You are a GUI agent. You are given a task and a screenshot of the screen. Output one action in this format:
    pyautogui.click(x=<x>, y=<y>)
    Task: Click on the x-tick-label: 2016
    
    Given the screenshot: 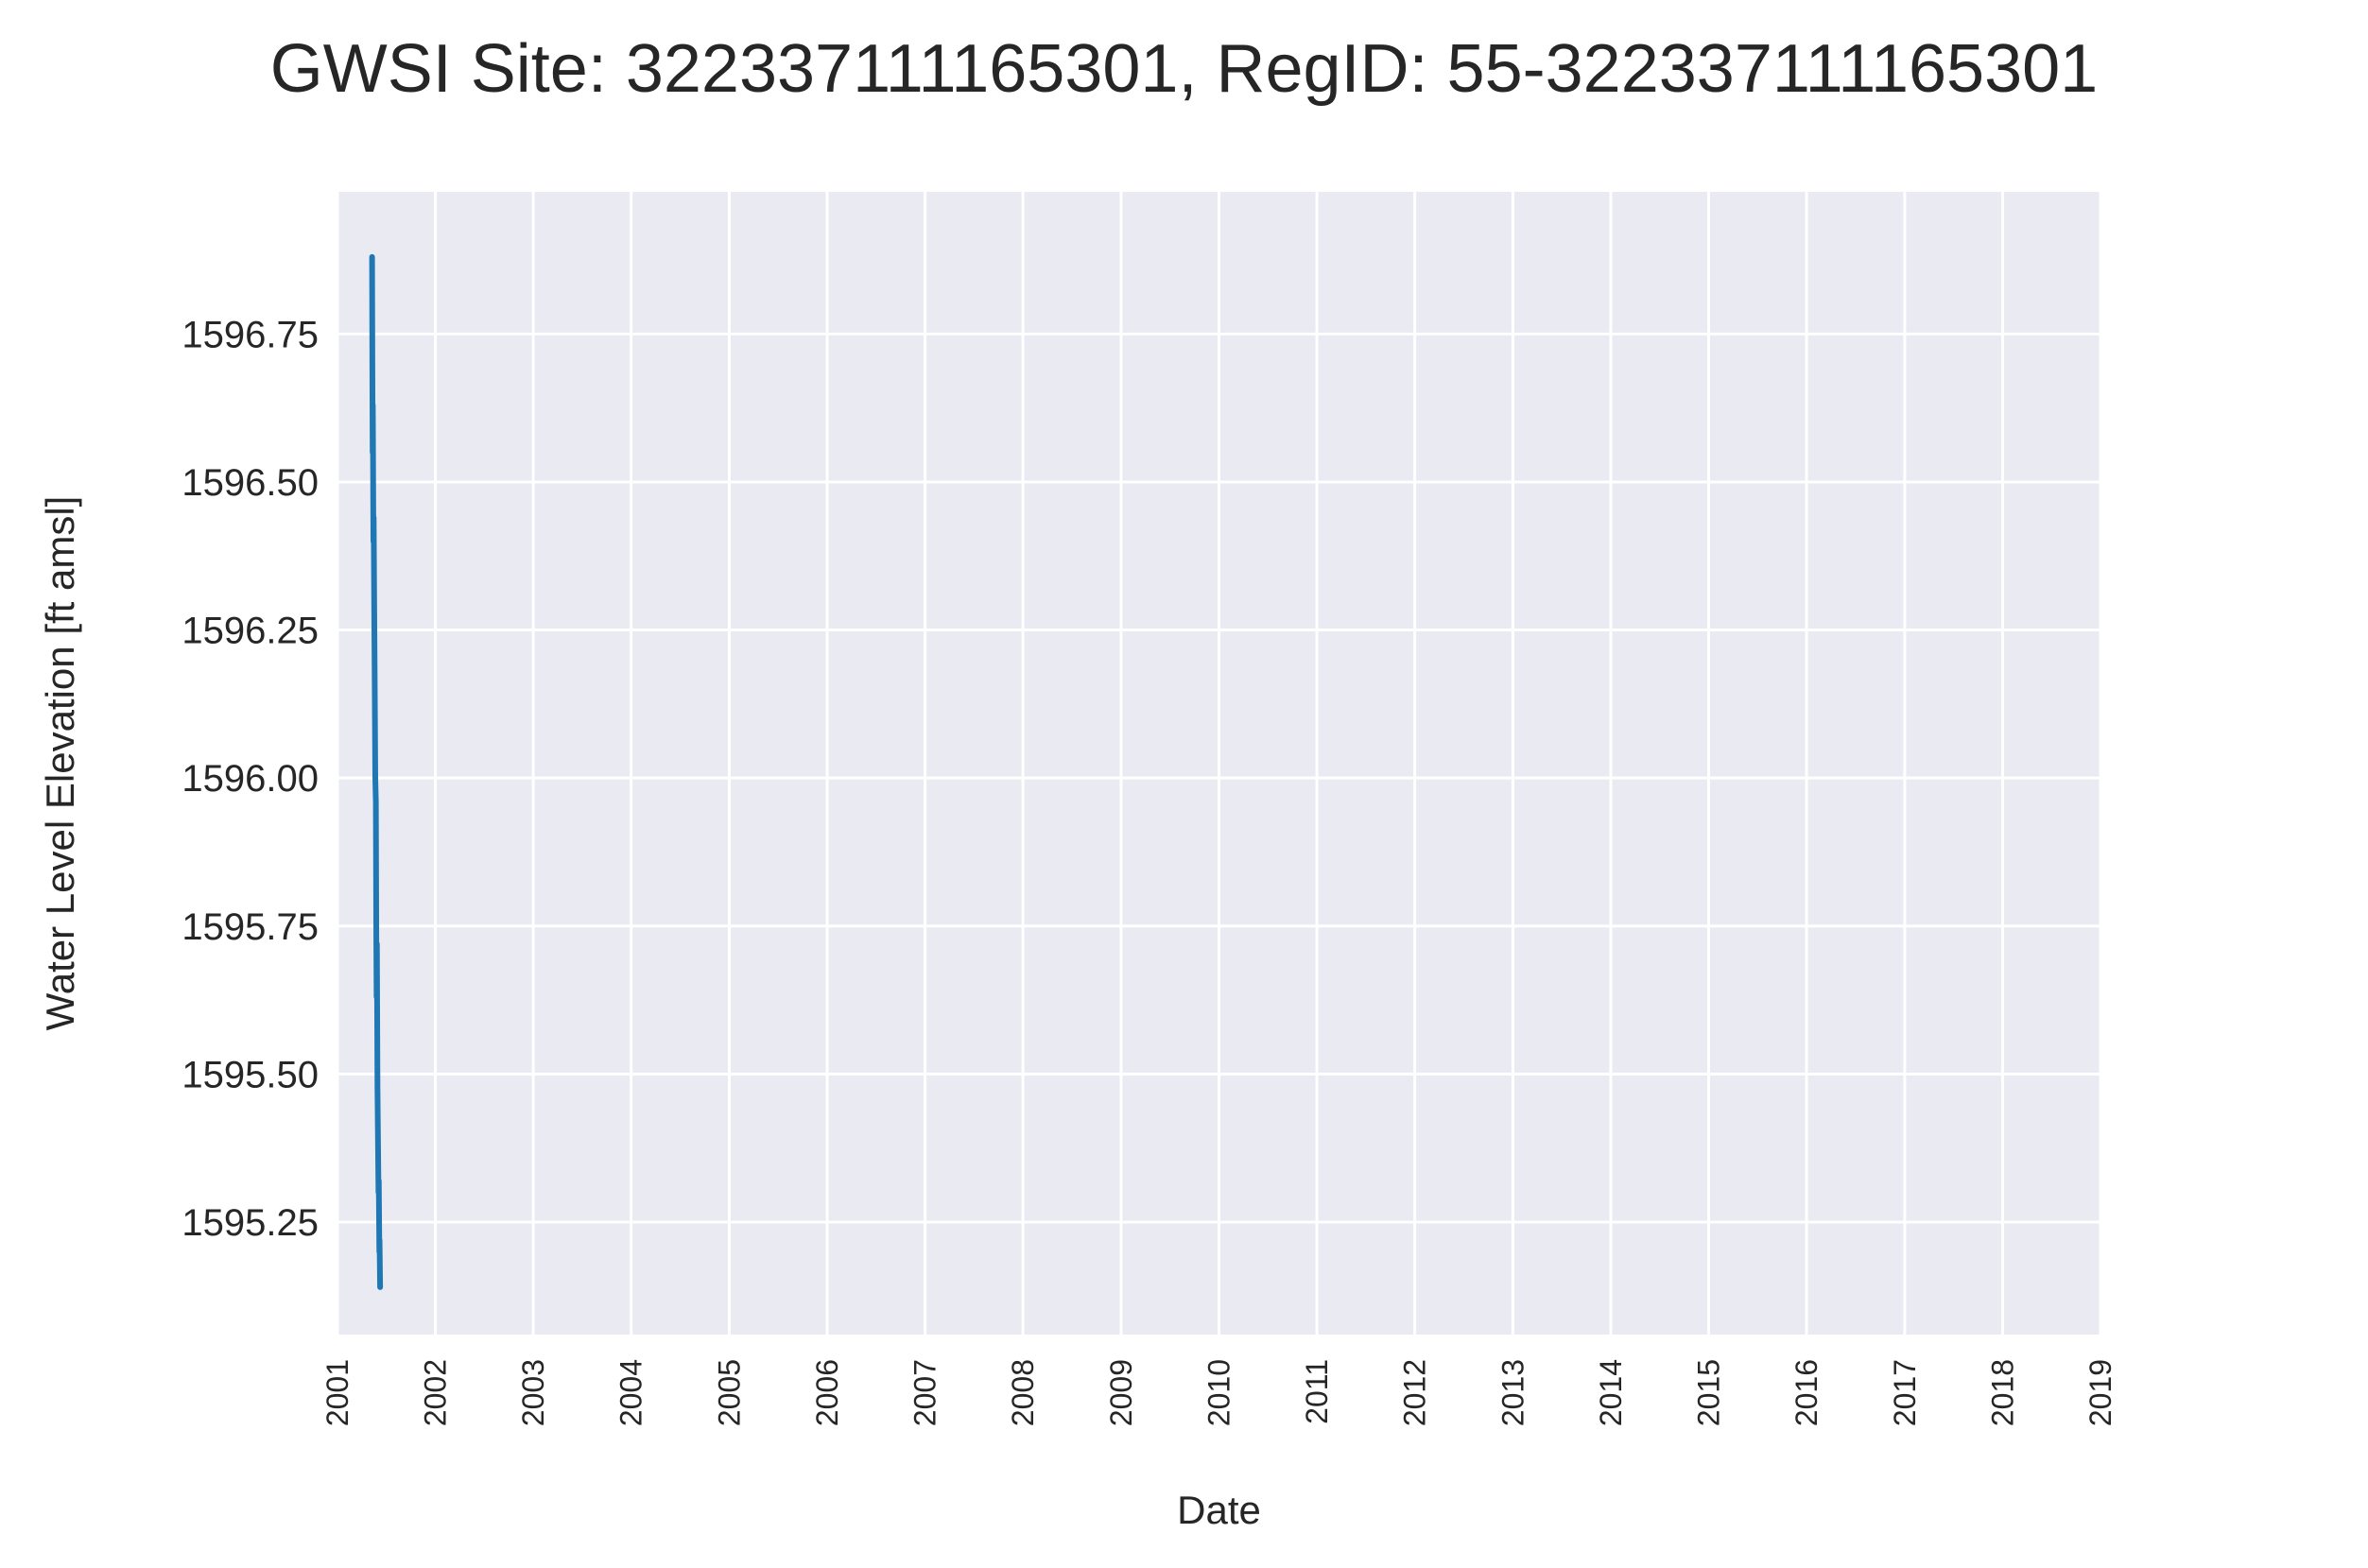 What is the action you would take?
    pyautogui.click(x=1807, y=1392)
    